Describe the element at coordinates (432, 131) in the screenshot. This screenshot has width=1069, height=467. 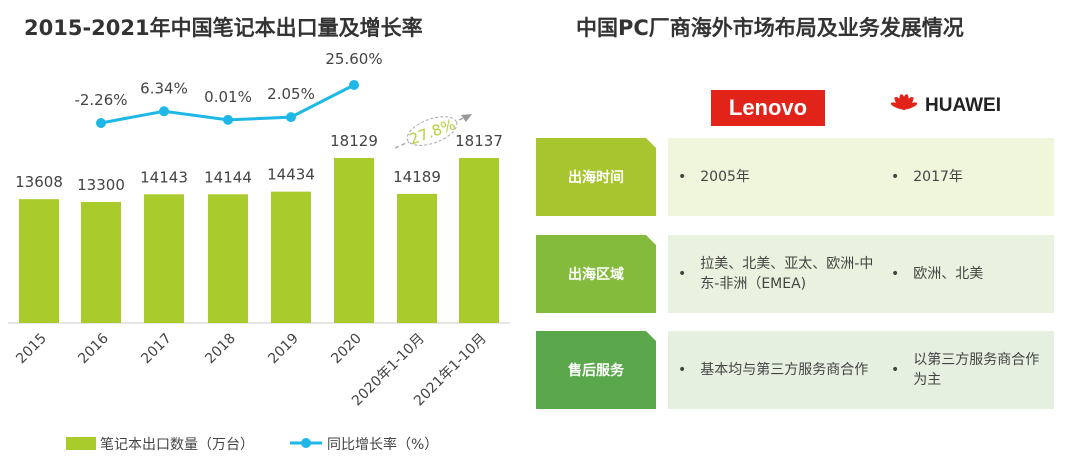
I see `annotation-ellipse` at that location.